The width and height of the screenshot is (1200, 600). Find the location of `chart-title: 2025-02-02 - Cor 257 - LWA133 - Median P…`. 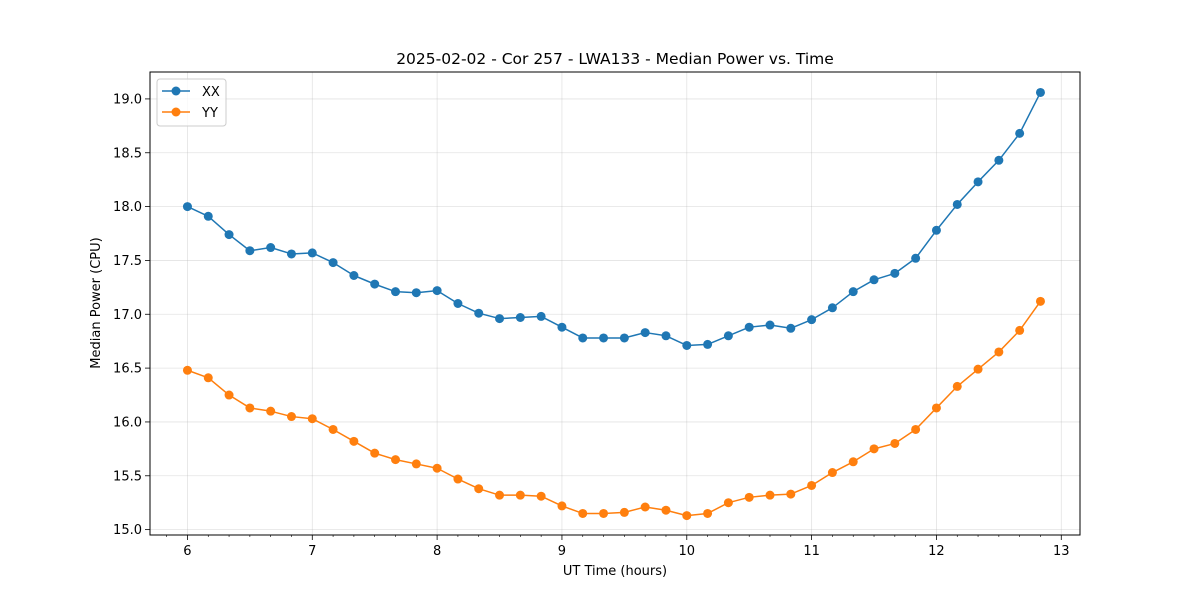

chart-title: 2025-02-02 - Cor 257 - LWA133 - Median P… is located at coordinates (615, 59).